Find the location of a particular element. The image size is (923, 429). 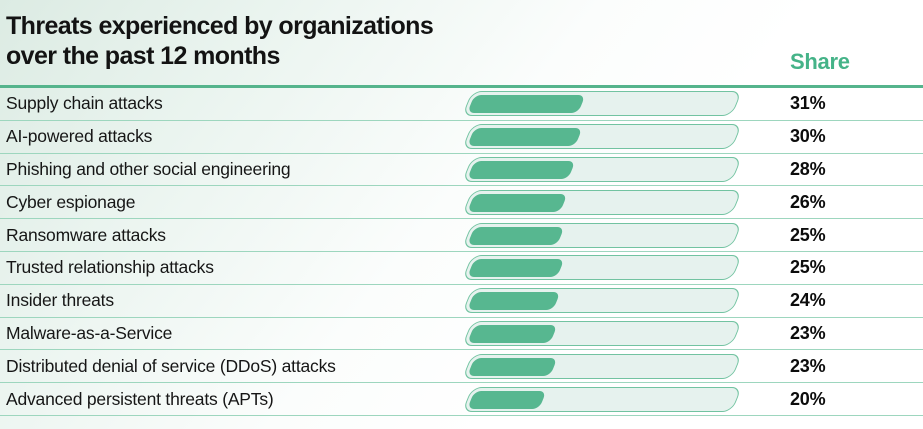

table-row: AI-powered attacks 30% is located at coordinates (461, 137).